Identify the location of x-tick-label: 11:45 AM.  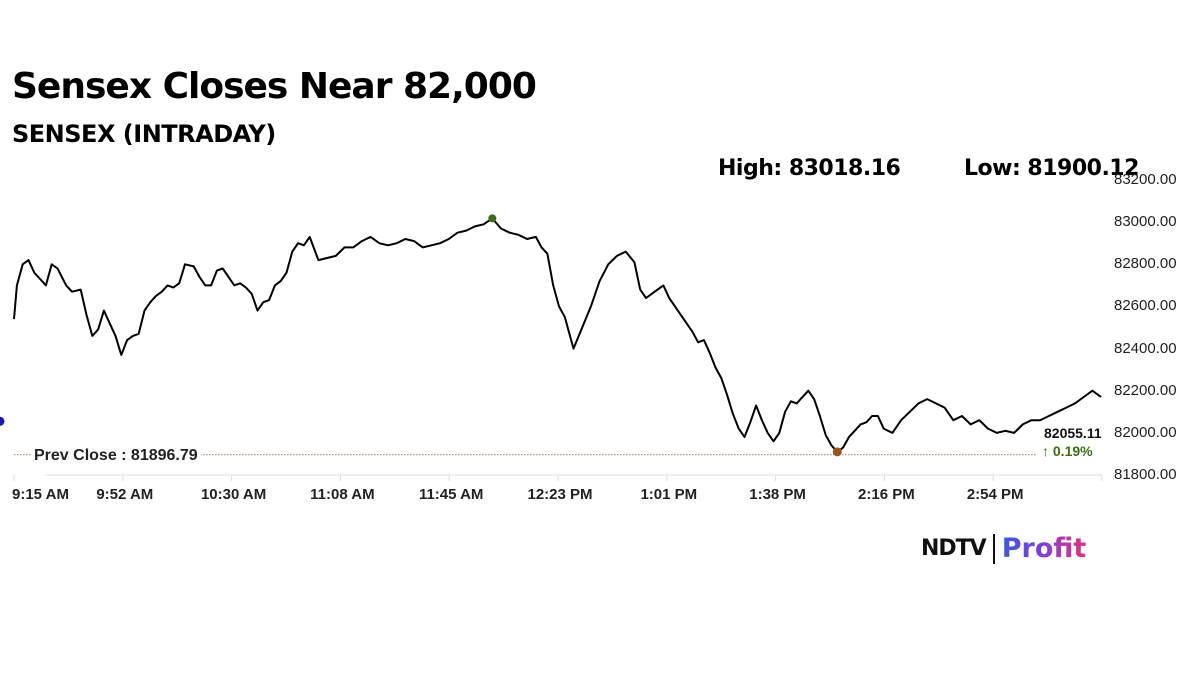
(451, 494).